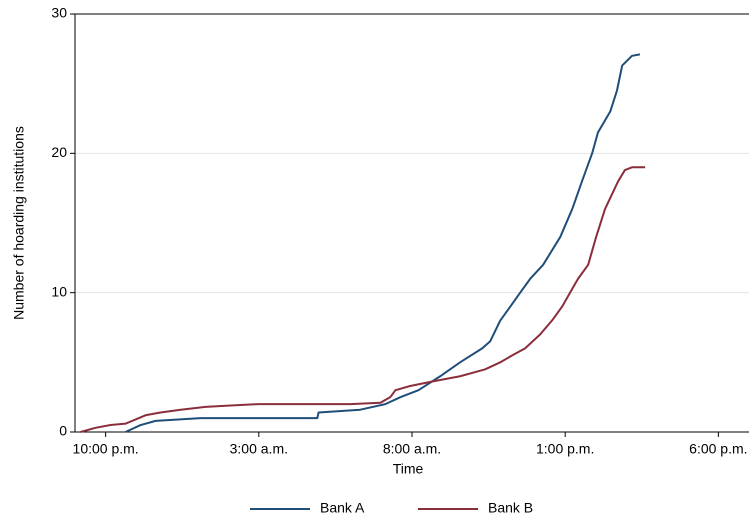 This screenshot has height=522, width=750. I want to click on y-tick-label: 20, so click(59, 152).